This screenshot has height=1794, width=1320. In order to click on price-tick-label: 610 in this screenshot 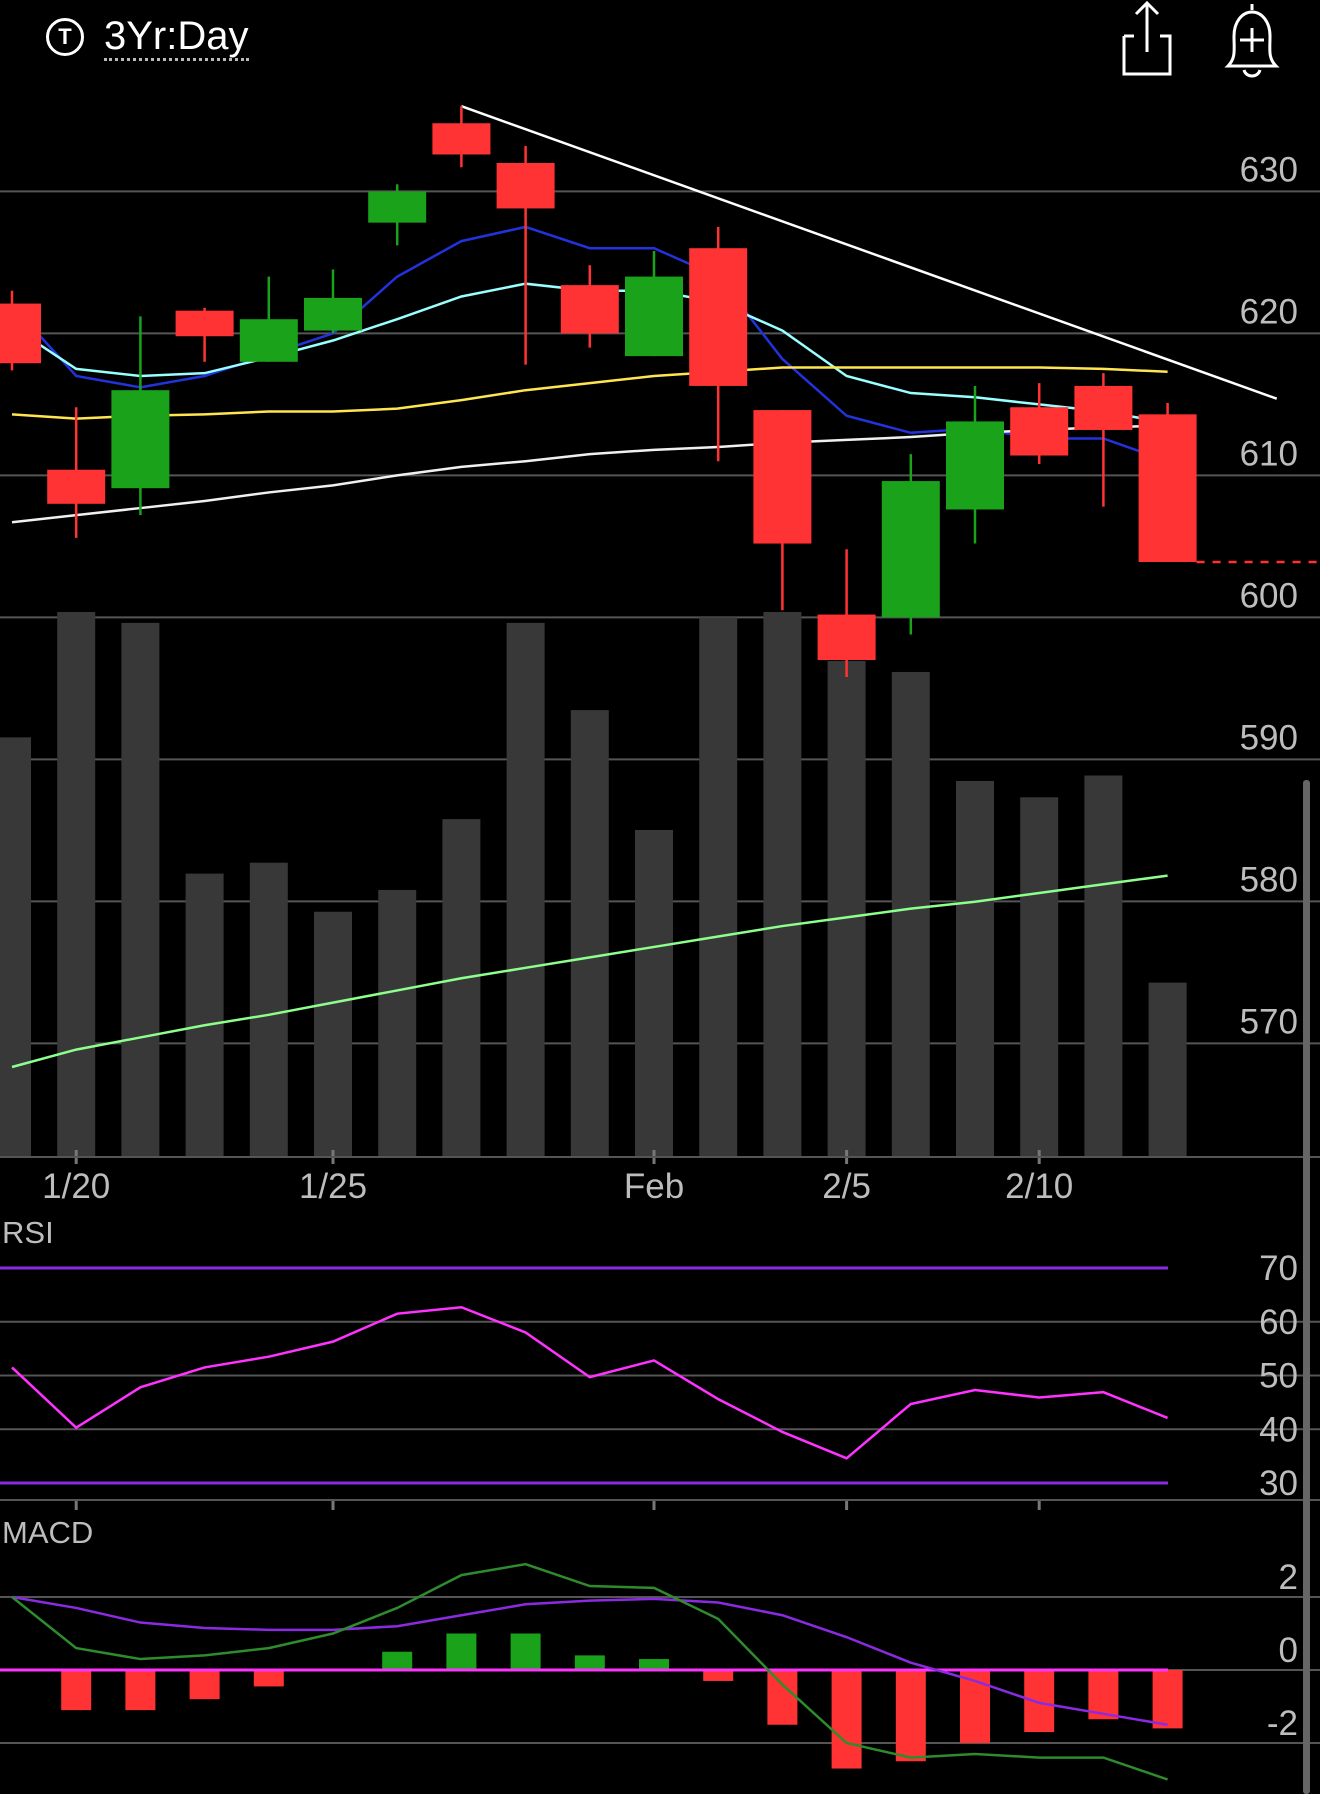, I will do `click(1269, 453)`.